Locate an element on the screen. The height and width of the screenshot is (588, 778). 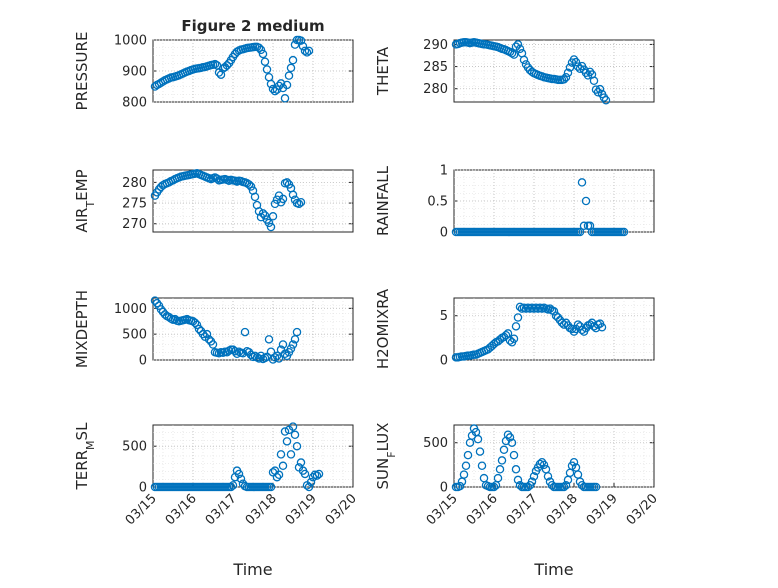
y-tick-label: 0.5 is located at coordinates (437, 202).